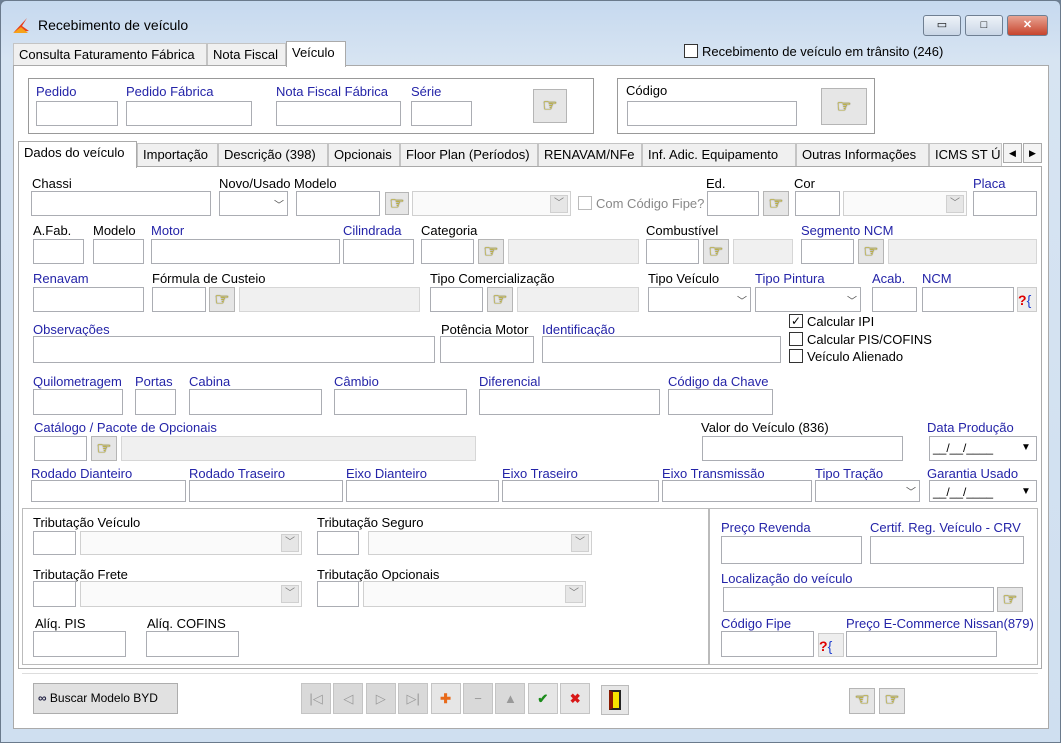 This screenshot has height=743, width=1061. I want to click on tributacao-veiculo-input, so click(54, 543).